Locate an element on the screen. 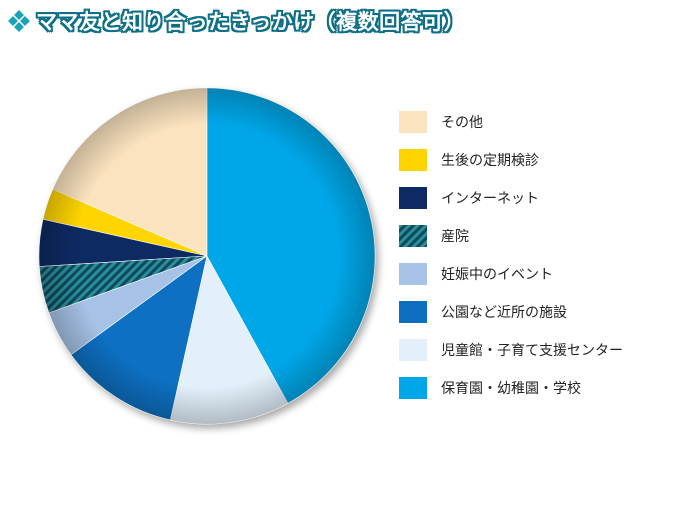 This screenshot has width=680, height=510. chart-title-bar: ママ友と知り合ったきっかけ（複数回答可） is located at coordinates (236, 21).